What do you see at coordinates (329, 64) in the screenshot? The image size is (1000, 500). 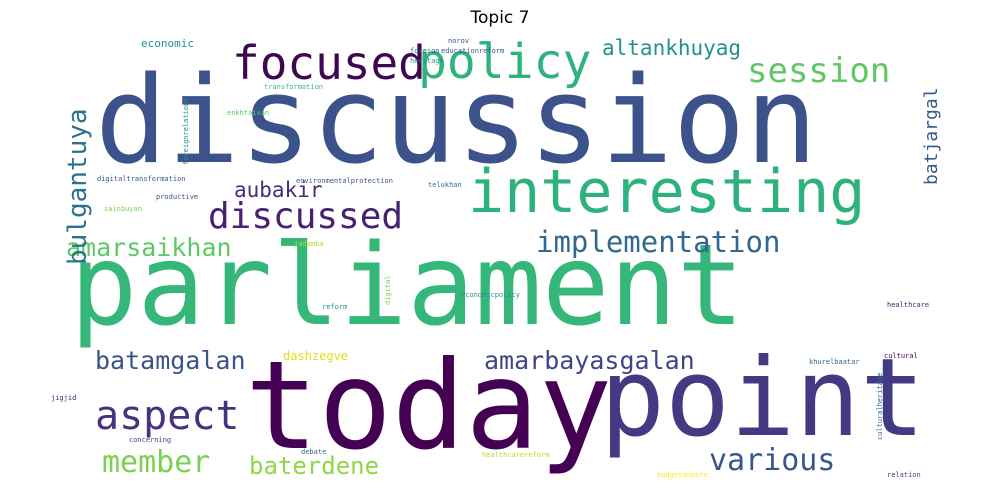 I see `word-focused: focused` at bounding box center [329, 64].